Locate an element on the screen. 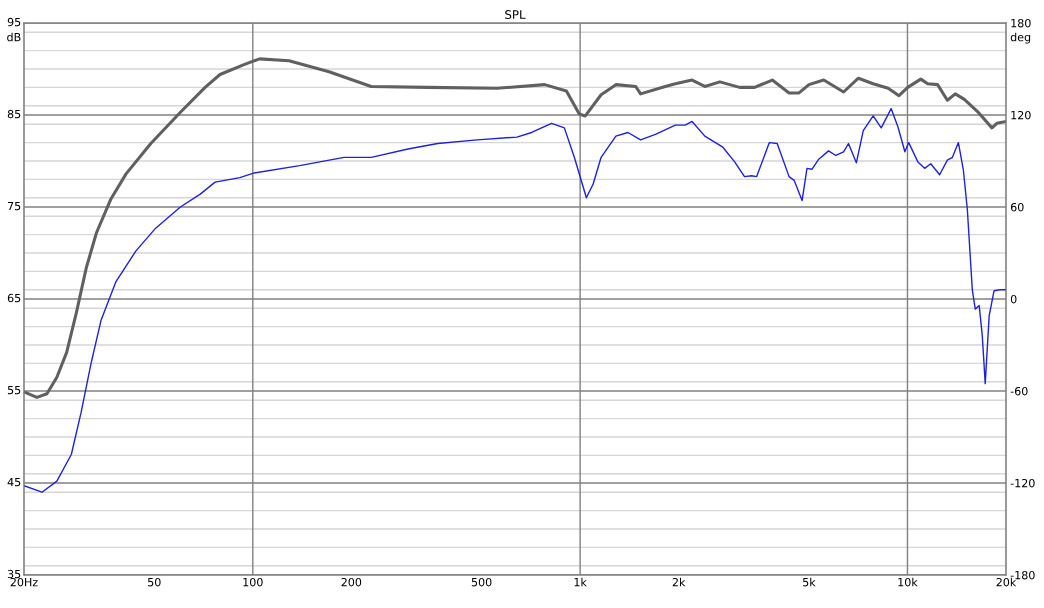 The height and width of the screenshot is (608, 1044). x-tick-label: 500 is located at coordinates (481, 582).